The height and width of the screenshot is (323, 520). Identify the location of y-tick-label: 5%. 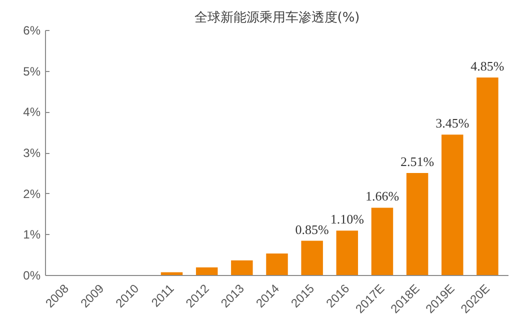
(32, 71).